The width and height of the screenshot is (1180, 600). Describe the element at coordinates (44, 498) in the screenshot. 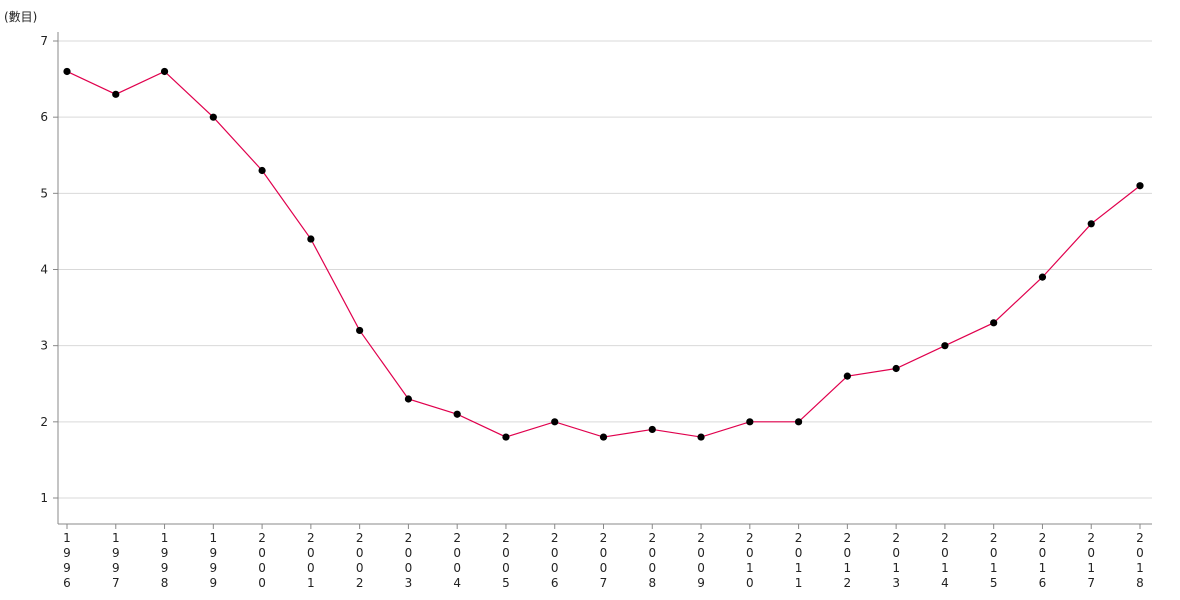

I see `y-tick-label-1: 1` at that location.